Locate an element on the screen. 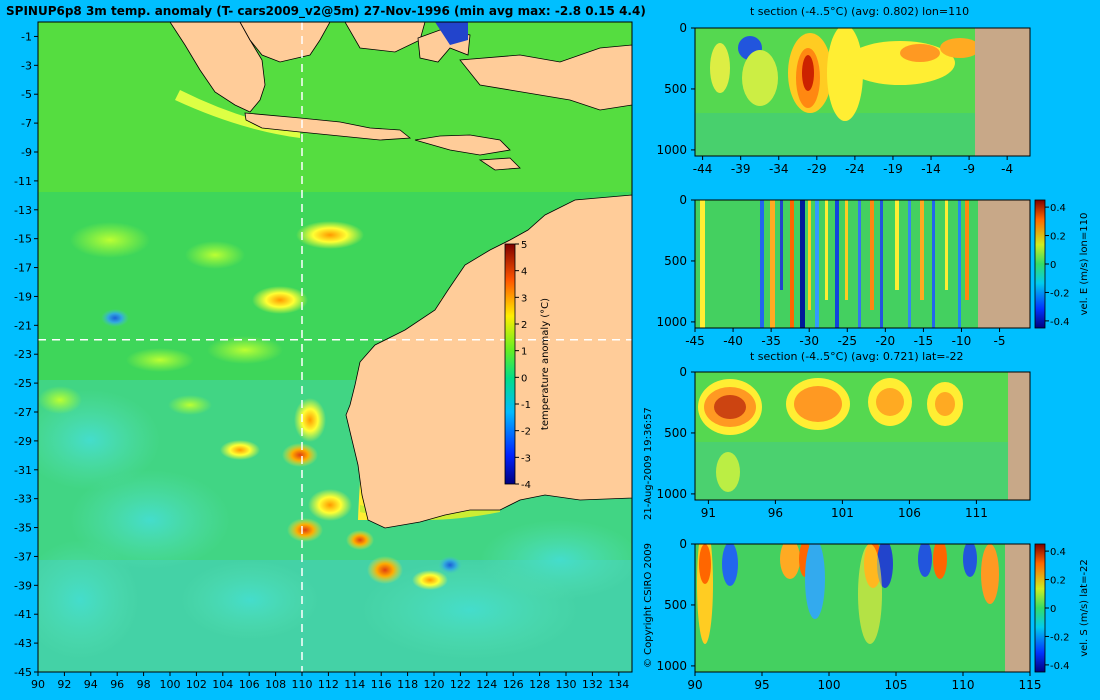  map-y-tick-label: -25 is located at coordinates (23, 383).